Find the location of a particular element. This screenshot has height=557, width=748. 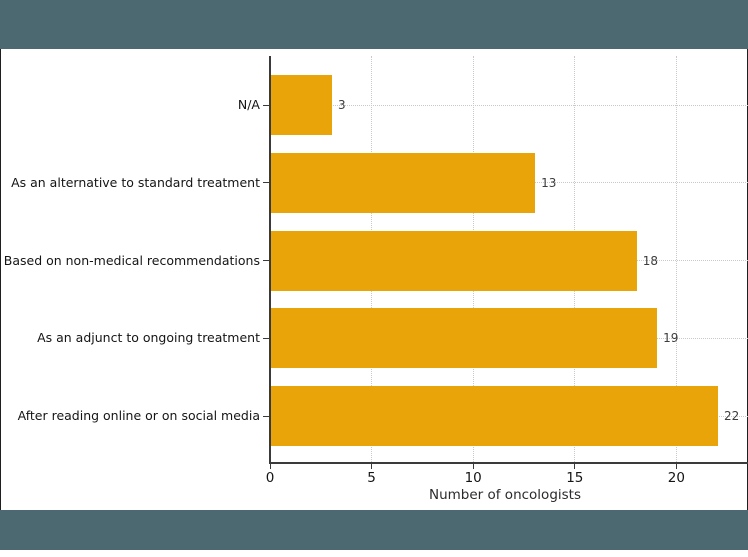

x-tick-label: 15 is located at coordinates (575, 478).